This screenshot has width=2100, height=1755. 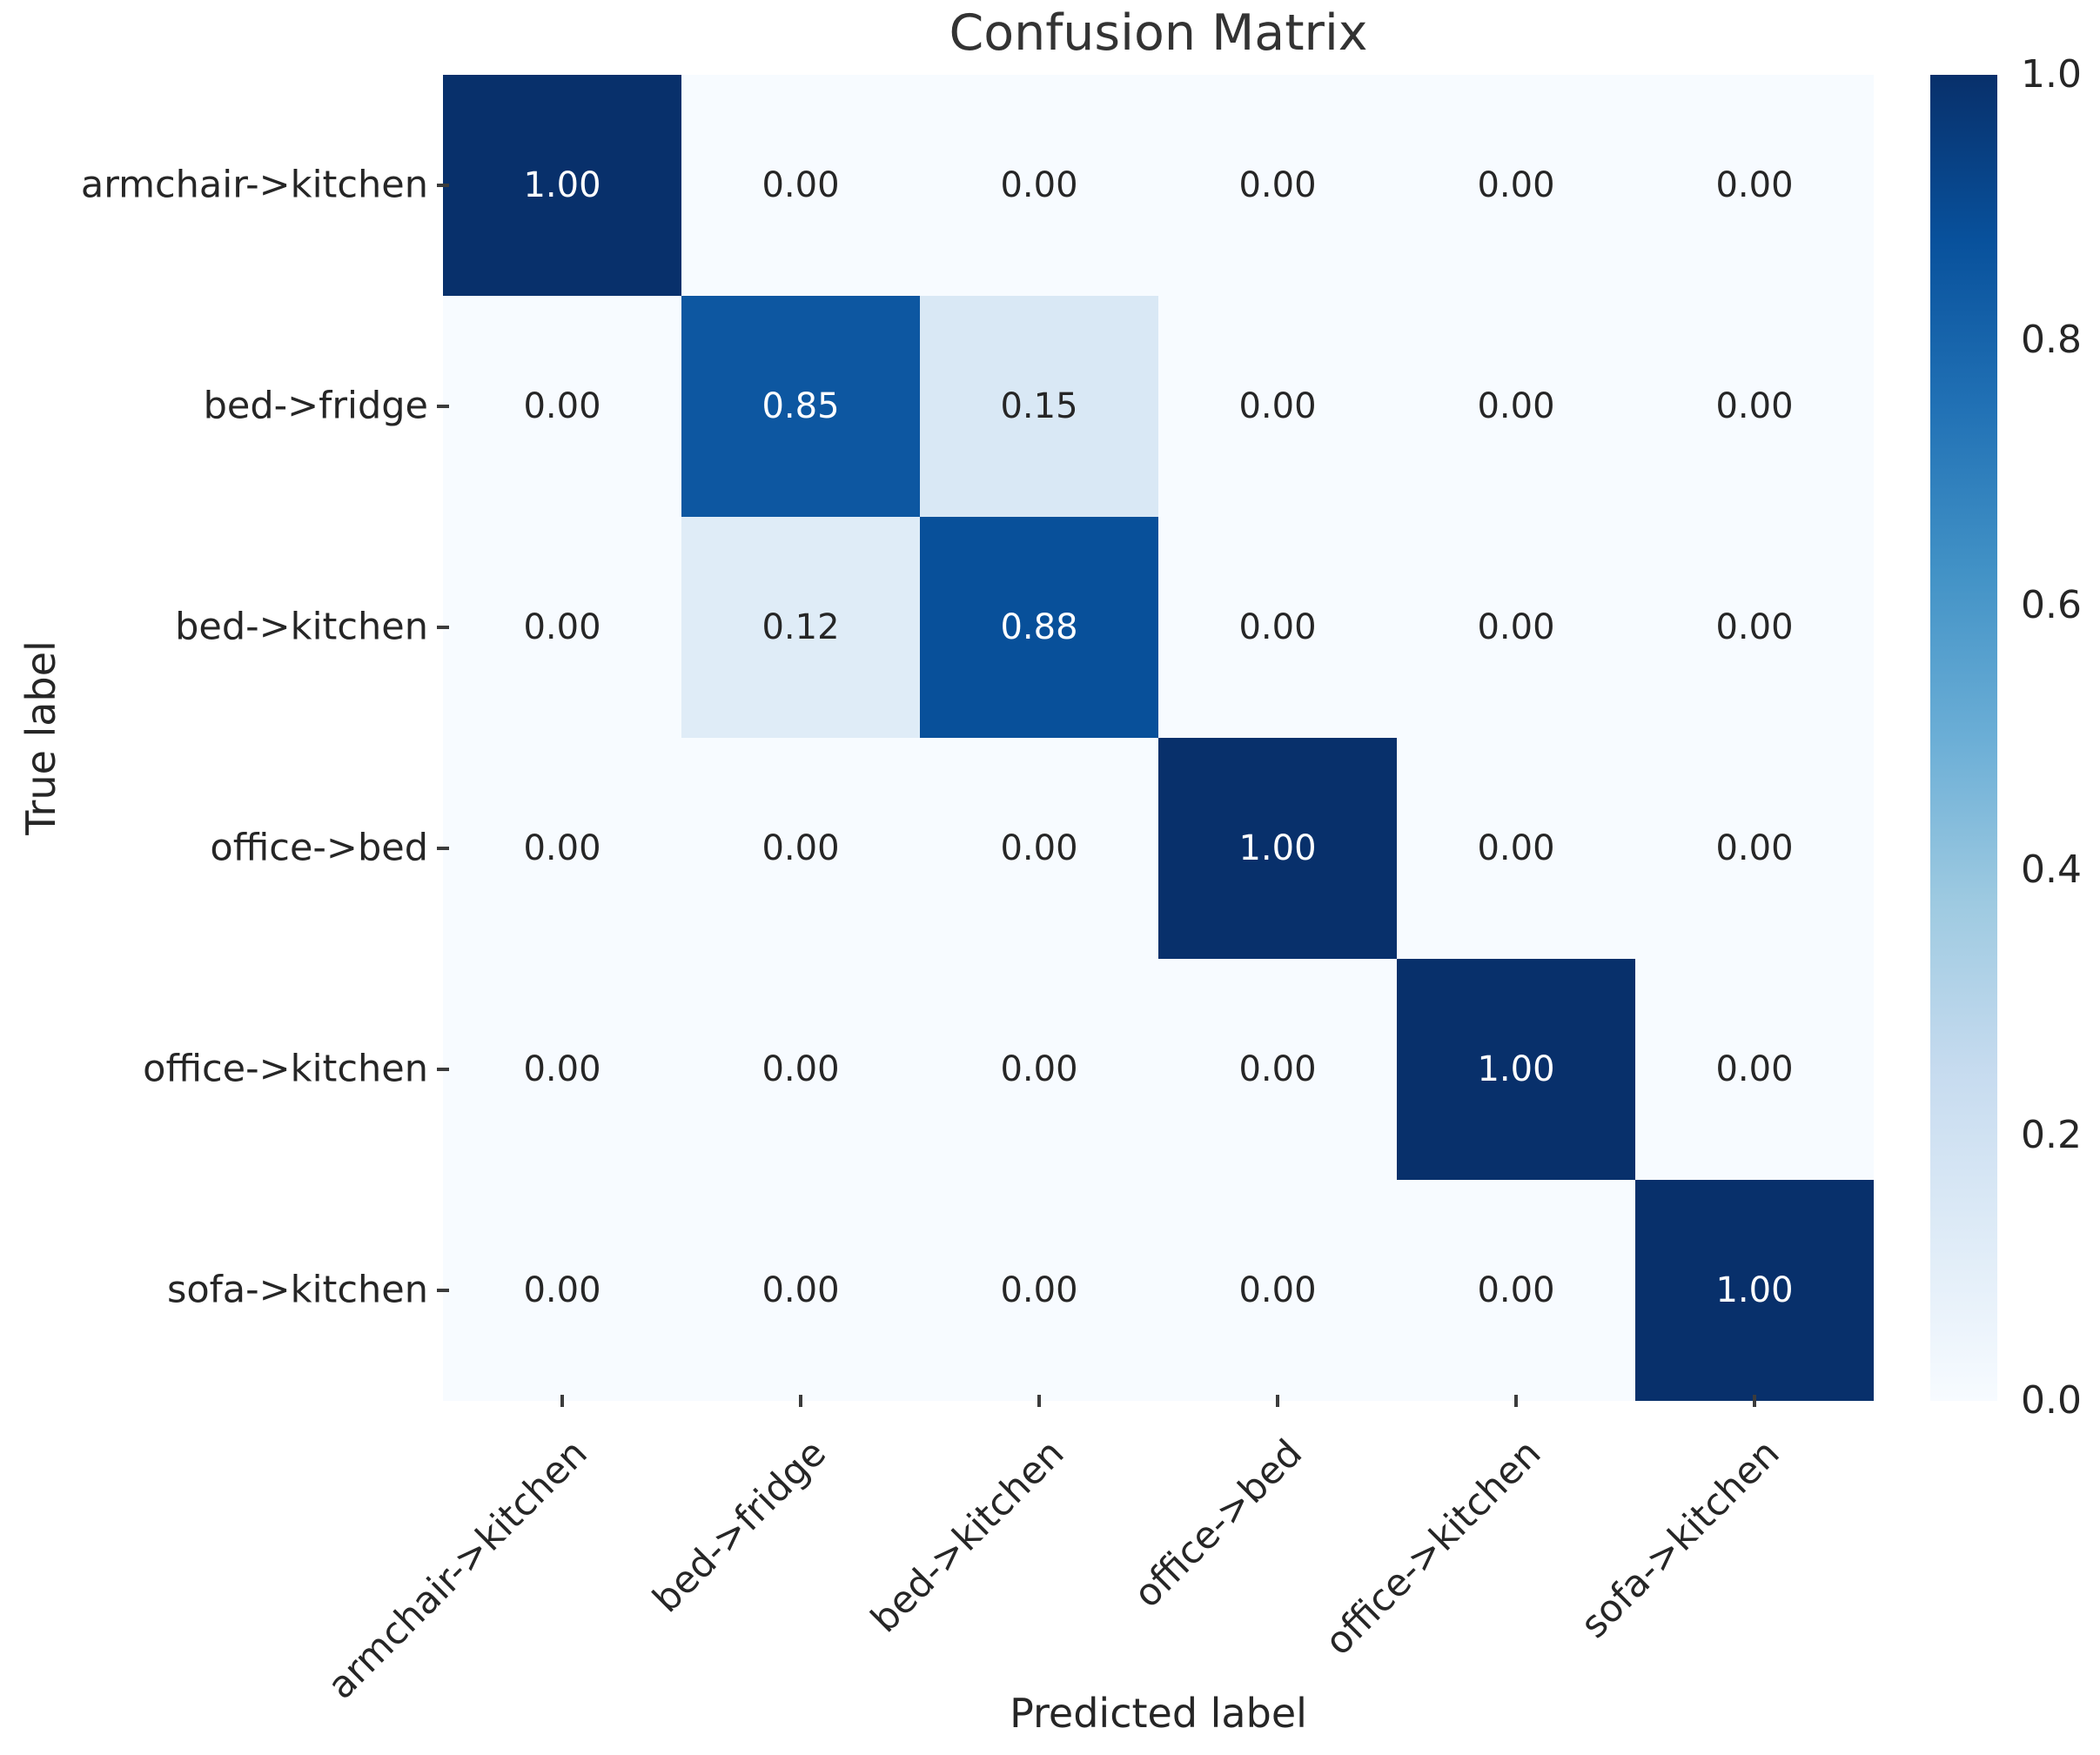 What do you see at coordinates (800, 406) in the screenshot?
I see `heatmap-cell: 0.85` at bounding box center [800, 406].